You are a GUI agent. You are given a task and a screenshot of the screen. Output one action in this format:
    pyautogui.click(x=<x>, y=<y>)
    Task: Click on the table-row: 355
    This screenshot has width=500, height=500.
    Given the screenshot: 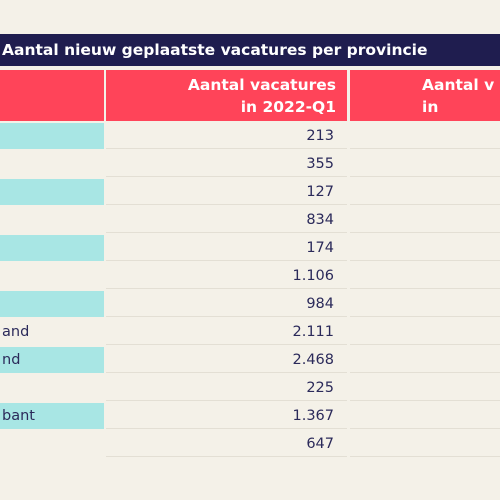 What is the action you would take?
    pyautogui.click(x=250, y=164)
    